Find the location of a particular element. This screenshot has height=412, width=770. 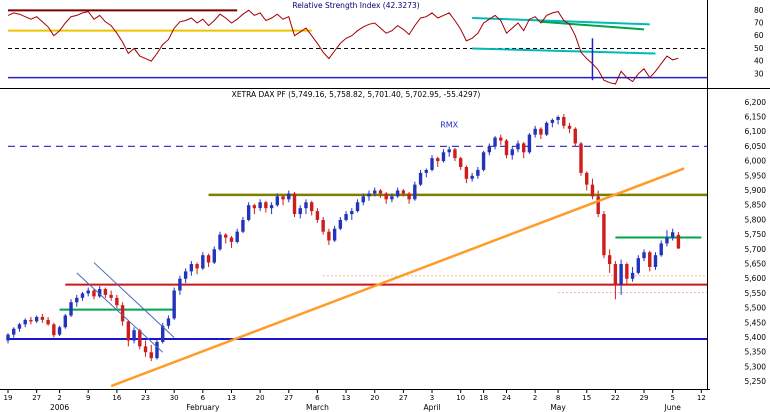

x-axis-label: 22 is located at coordinates (615, 398).